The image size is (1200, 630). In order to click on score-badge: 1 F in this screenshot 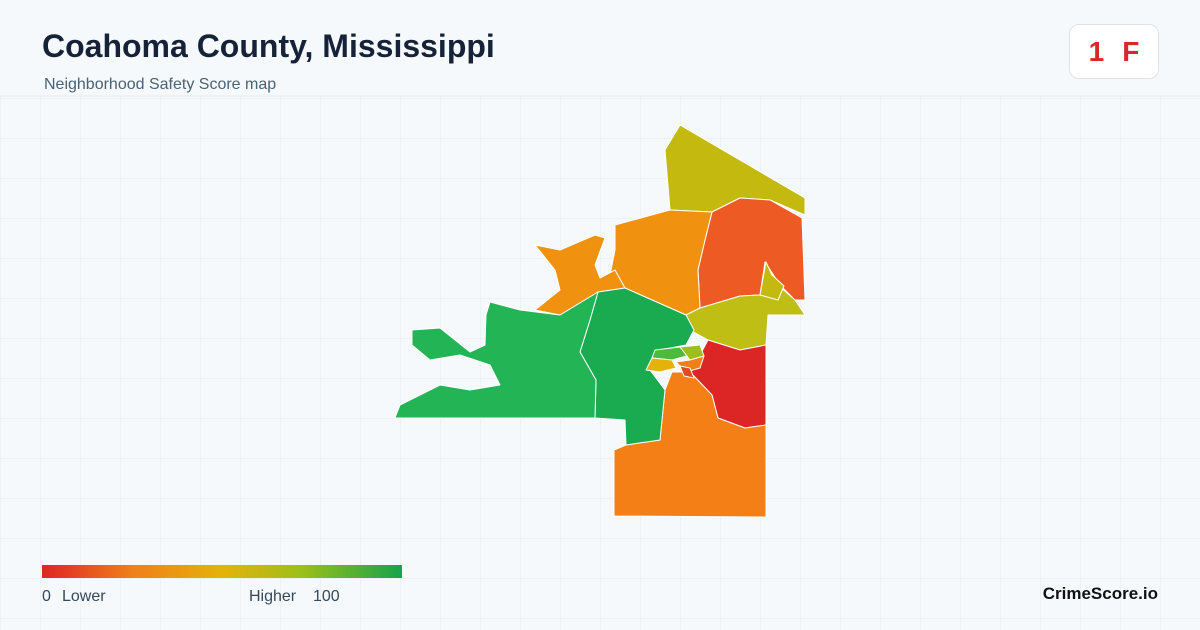, I will do `click(1114, 51)`.